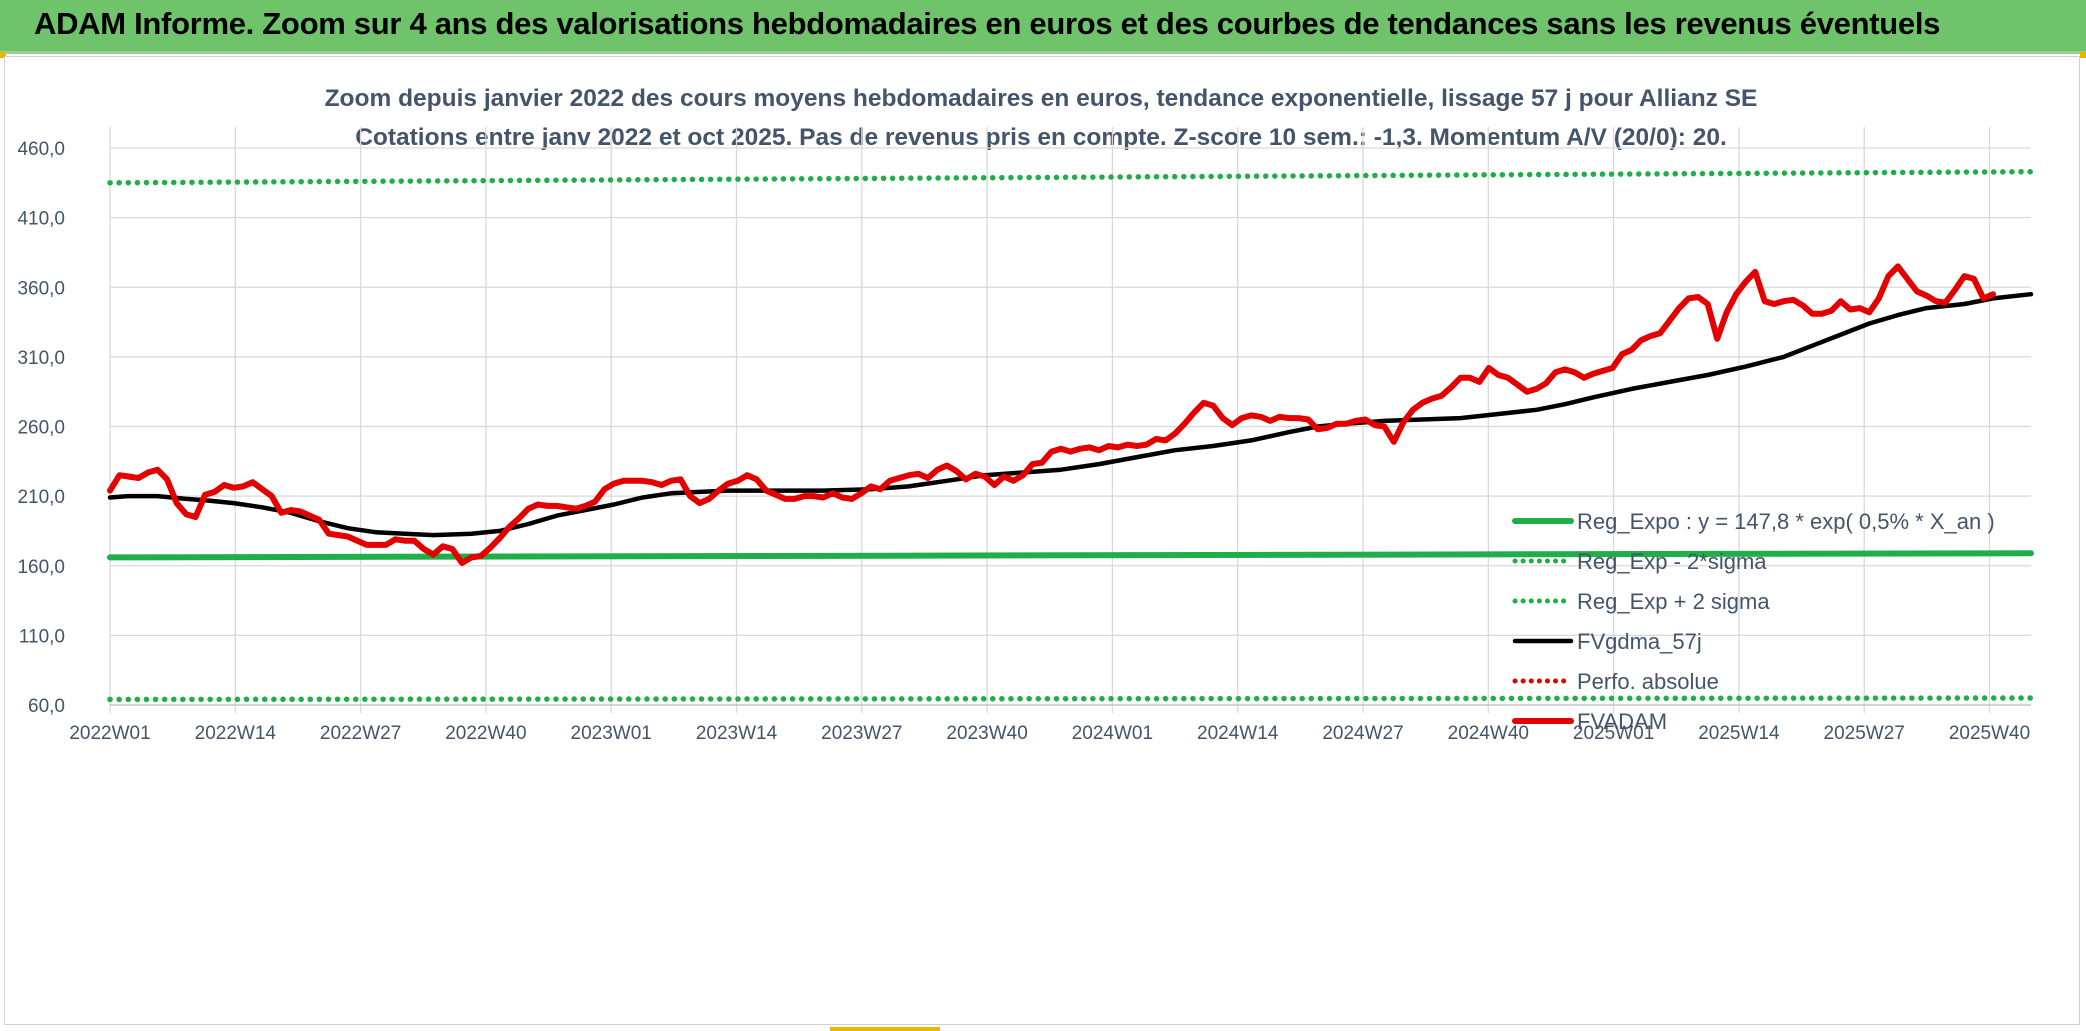  I want to click on x-tick-label: 2023W40, so click(986, 733).